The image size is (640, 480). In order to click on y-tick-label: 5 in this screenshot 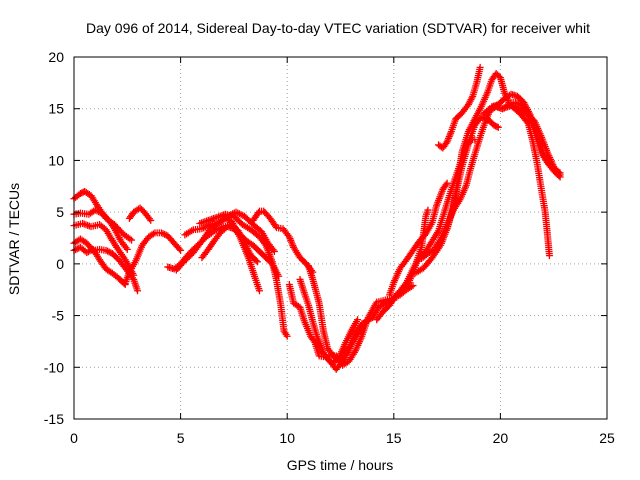, I will do `click(60, 212)`.